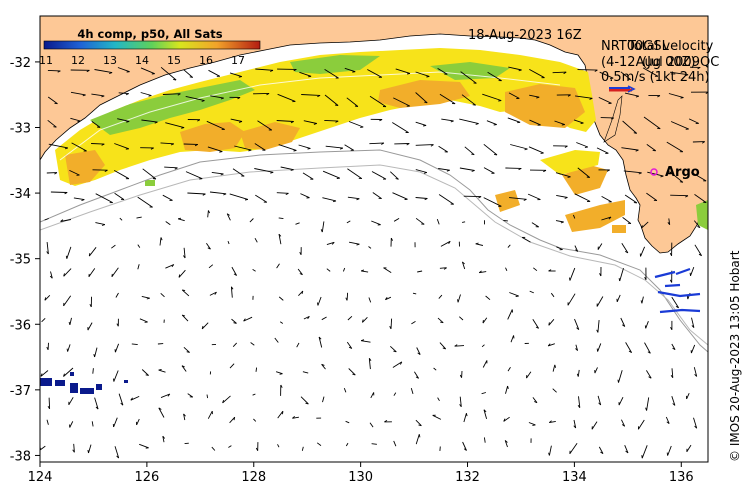 The width and height of the screenshot is (750, 496). I want to click on x-axis: 124 126 128 130 132 134 136, so click(361, 473).